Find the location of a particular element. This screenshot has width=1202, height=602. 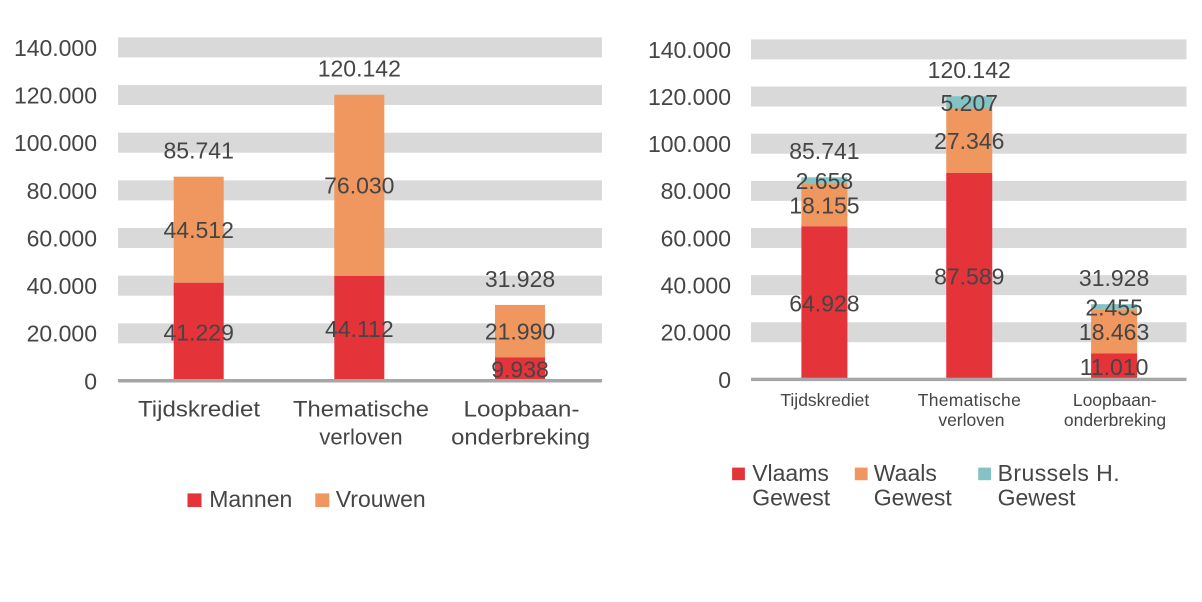

svg-text: 18.155 is located at coordinates (824, 205).